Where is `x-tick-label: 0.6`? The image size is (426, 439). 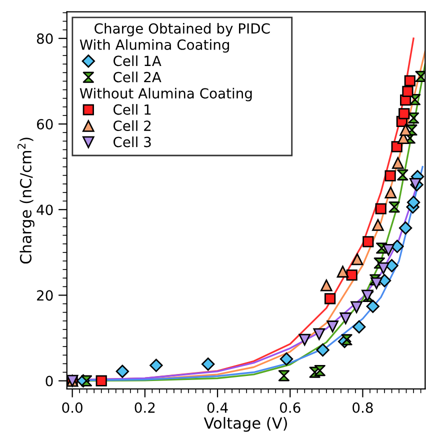
x-tick-label: 0.6 is located at coordinates (290, 407).